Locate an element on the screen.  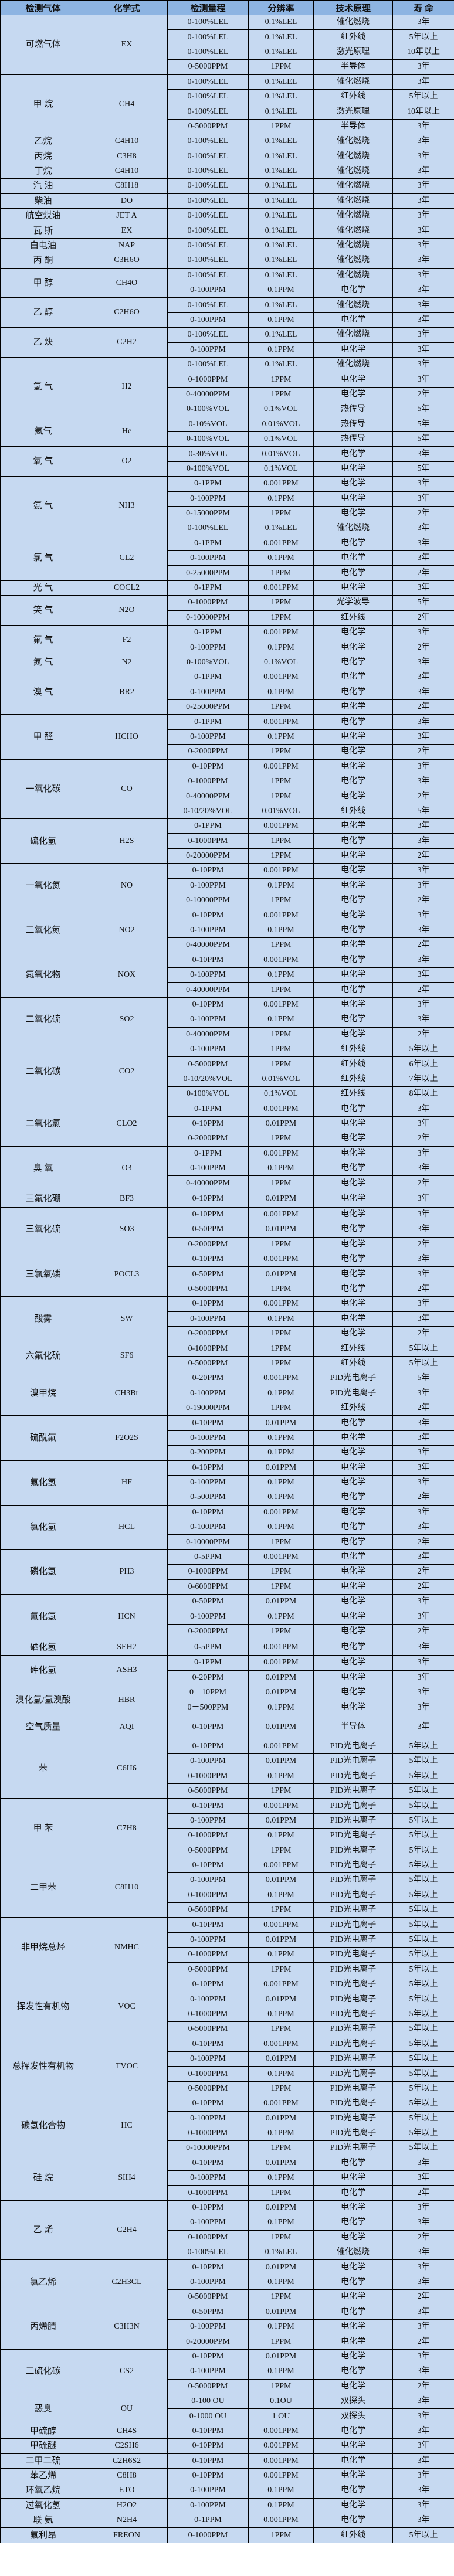
principle-cell: 热传导 is located at coordinates (353, 410).